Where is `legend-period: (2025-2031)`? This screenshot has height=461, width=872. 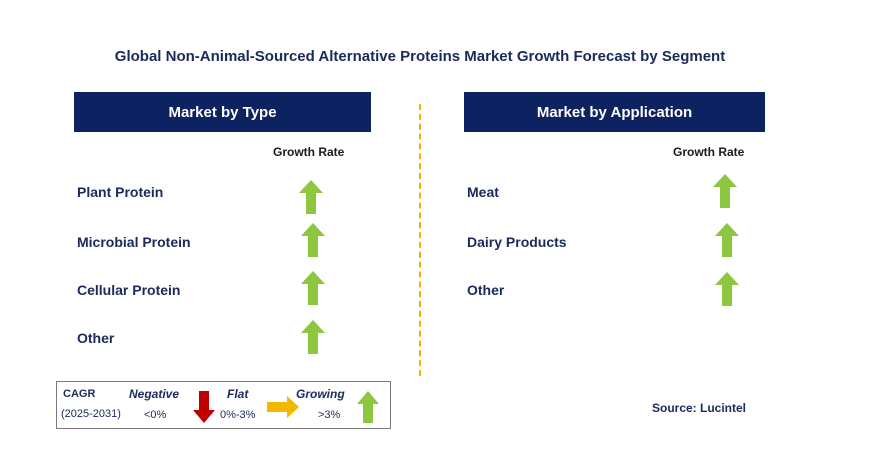
legend-period: (2025-2031) is located at coordinates (91, 414).